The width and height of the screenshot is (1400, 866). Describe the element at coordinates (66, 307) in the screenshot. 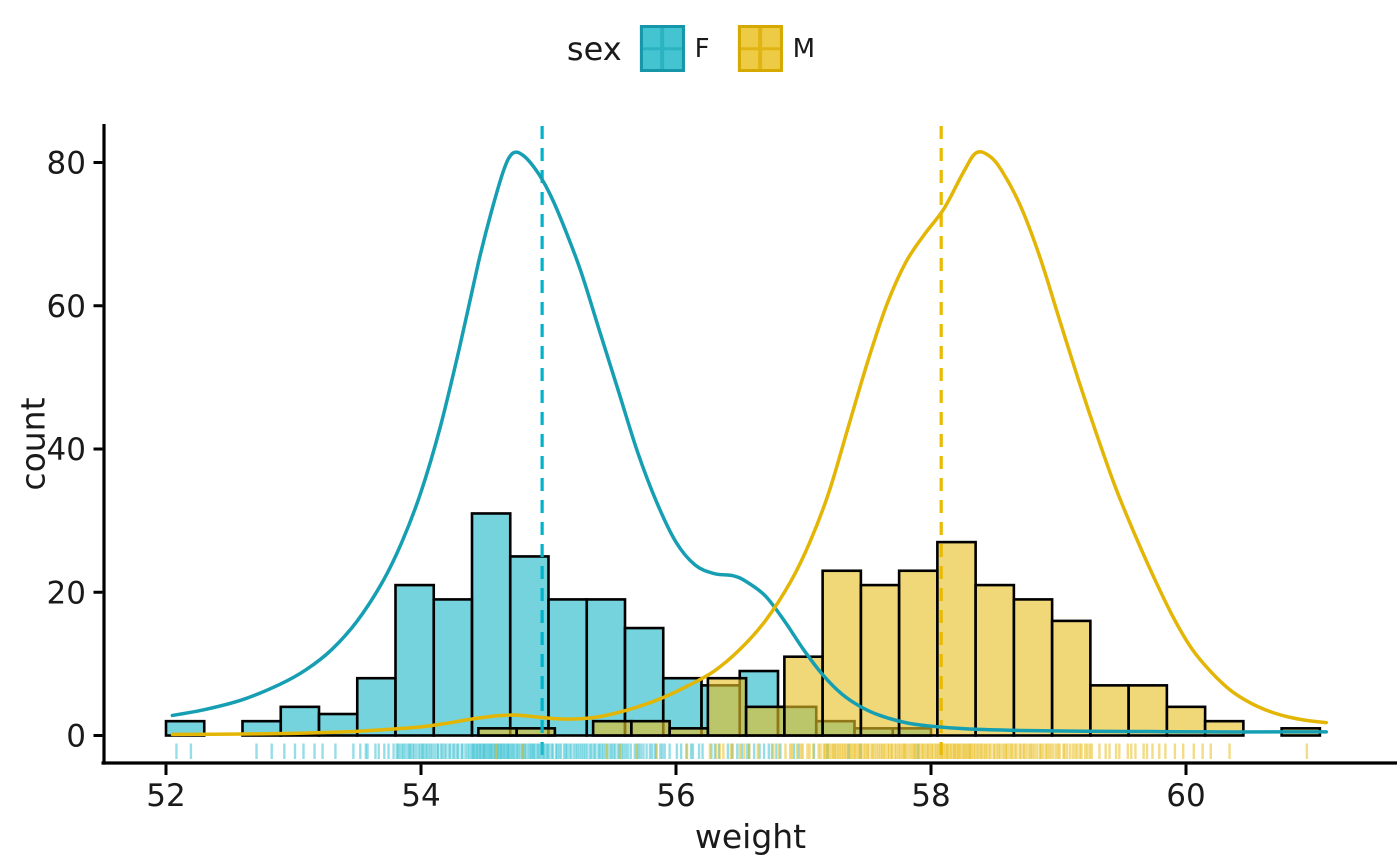

I see `y-tick-label: 60` at that location.